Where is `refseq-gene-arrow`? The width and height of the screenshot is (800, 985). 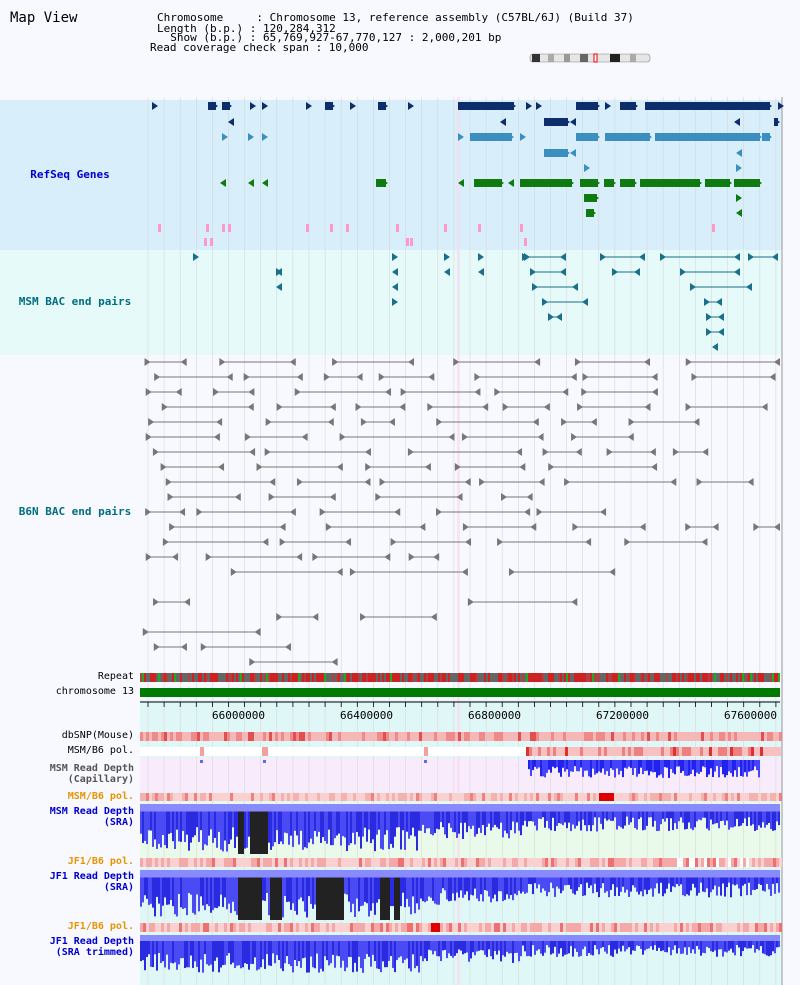 refseq-gene-arrow is located at coordinates (597, 137).